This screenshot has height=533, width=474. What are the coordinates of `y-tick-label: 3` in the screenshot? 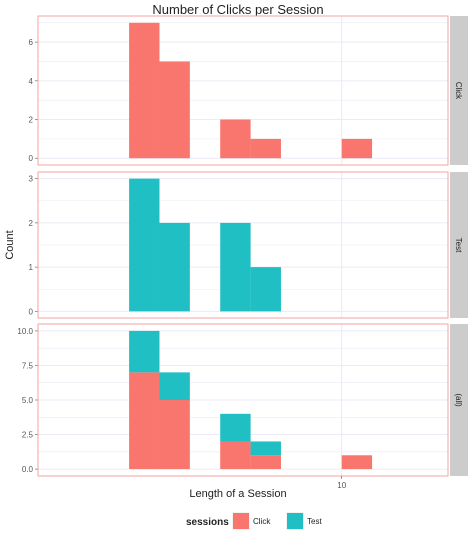 It's located at (31, 179).